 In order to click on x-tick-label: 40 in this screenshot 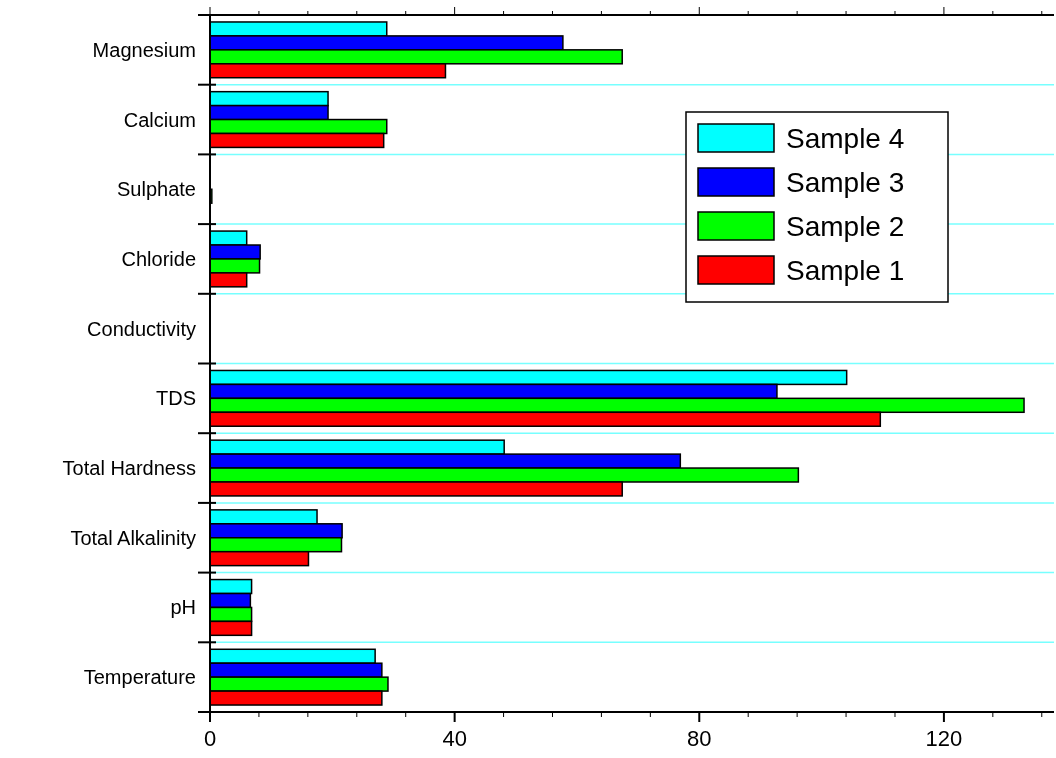, I will do `click(454, 738)`.